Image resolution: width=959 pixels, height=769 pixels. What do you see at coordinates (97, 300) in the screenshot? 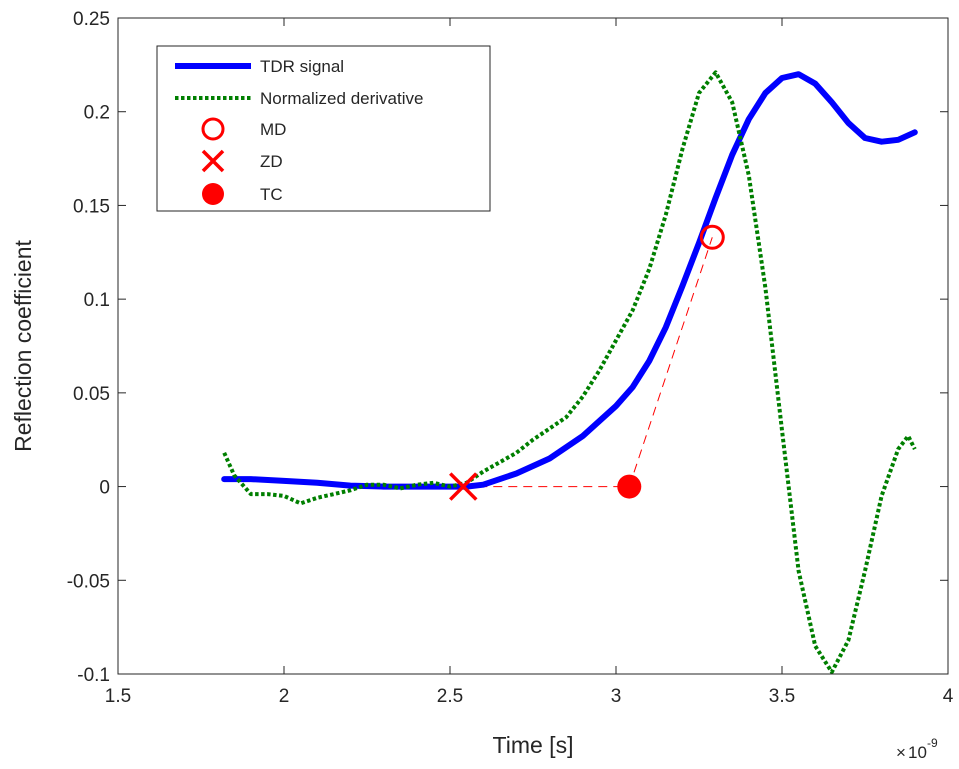
I see `y-tick-label: 0.1` at bounding box center [97, 300].